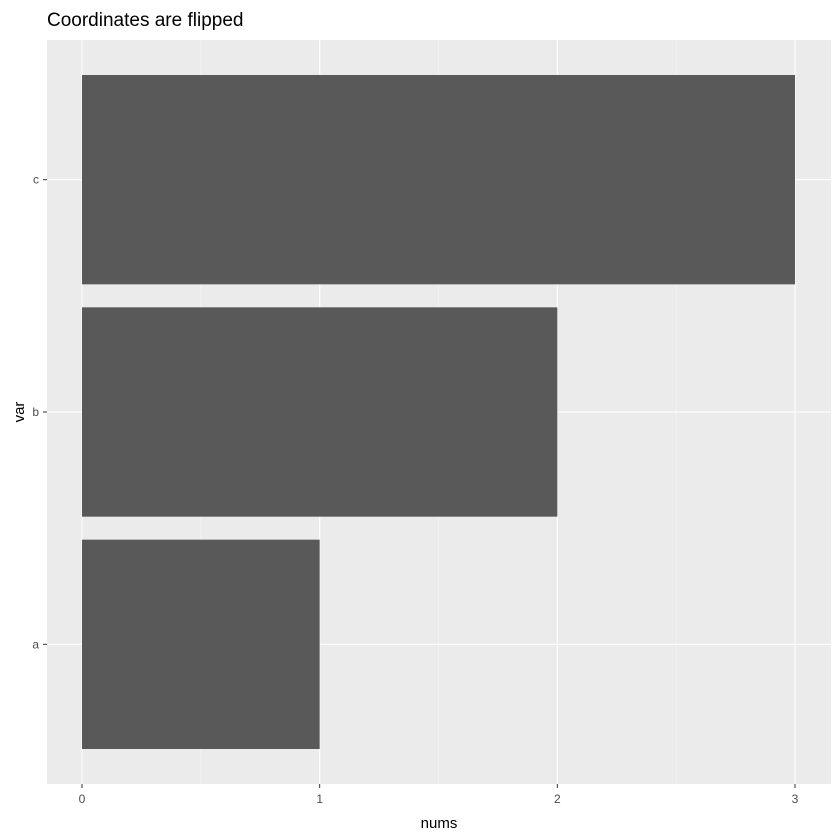  What do you see at coordinates (36, 180) in the screenshot?
I see `y-tick-label: c` at bounding box center [36, 180].